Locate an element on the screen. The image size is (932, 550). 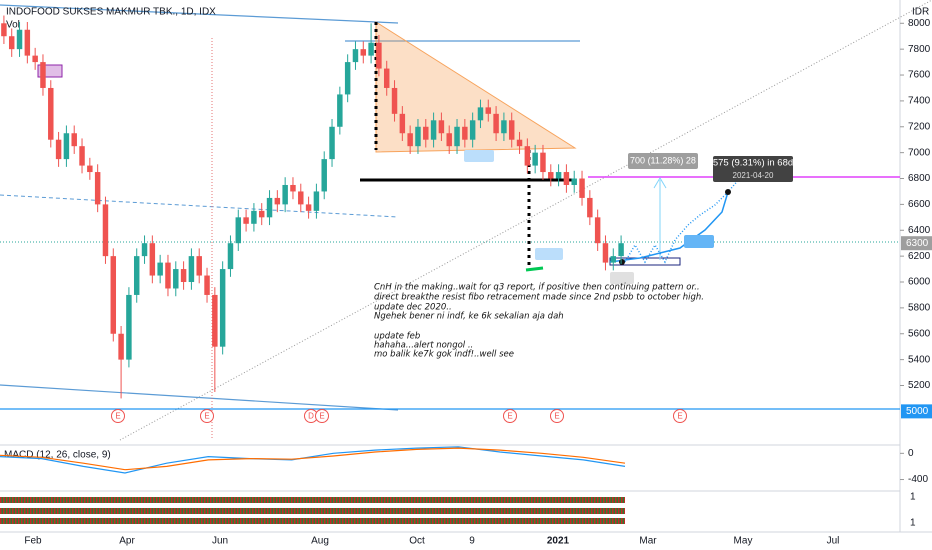
y-tick-label: 8000 is located at coordinates (919, 23).